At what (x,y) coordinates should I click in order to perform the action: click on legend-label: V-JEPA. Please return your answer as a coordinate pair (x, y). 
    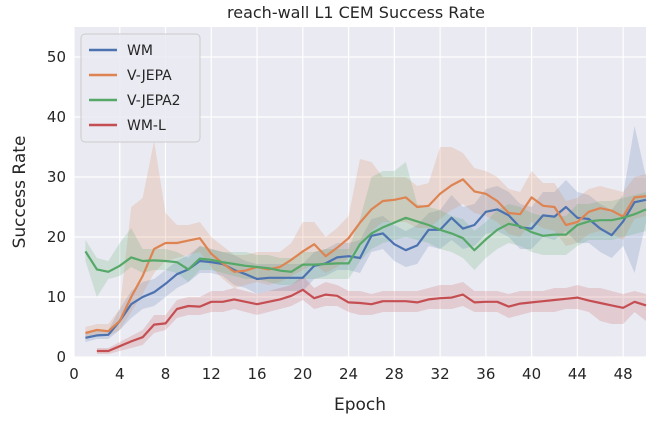
    Looking at the image, I should click on (149, 76).